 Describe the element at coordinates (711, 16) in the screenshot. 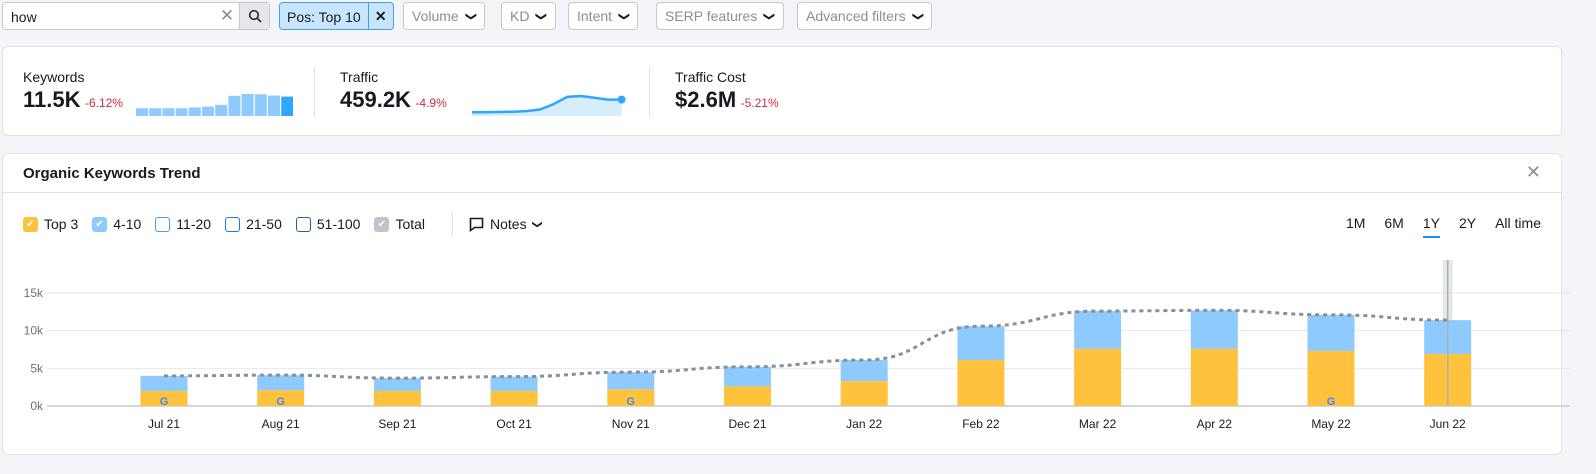

I see `serp-label: SERP features` at that location.